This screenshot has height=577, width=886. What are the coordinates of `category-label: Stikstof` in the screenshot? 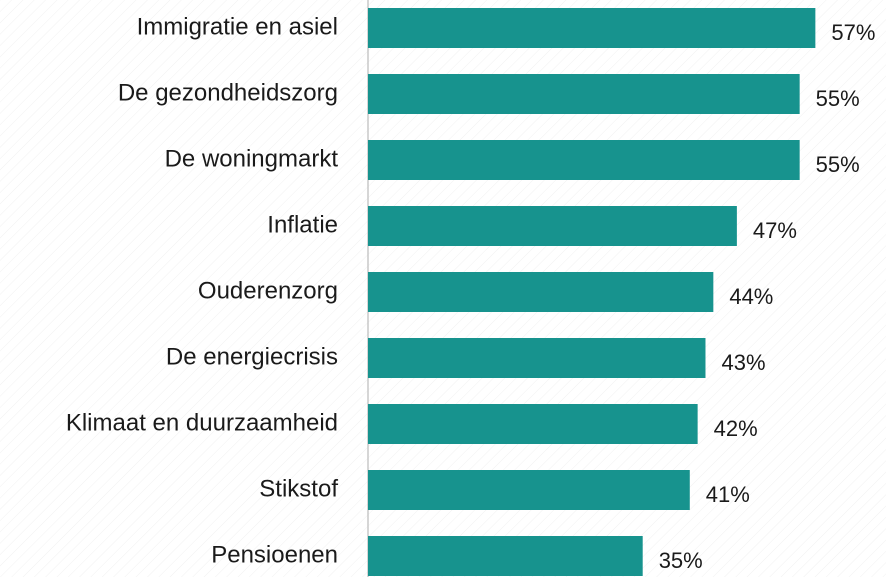 It's located at (298, 488).